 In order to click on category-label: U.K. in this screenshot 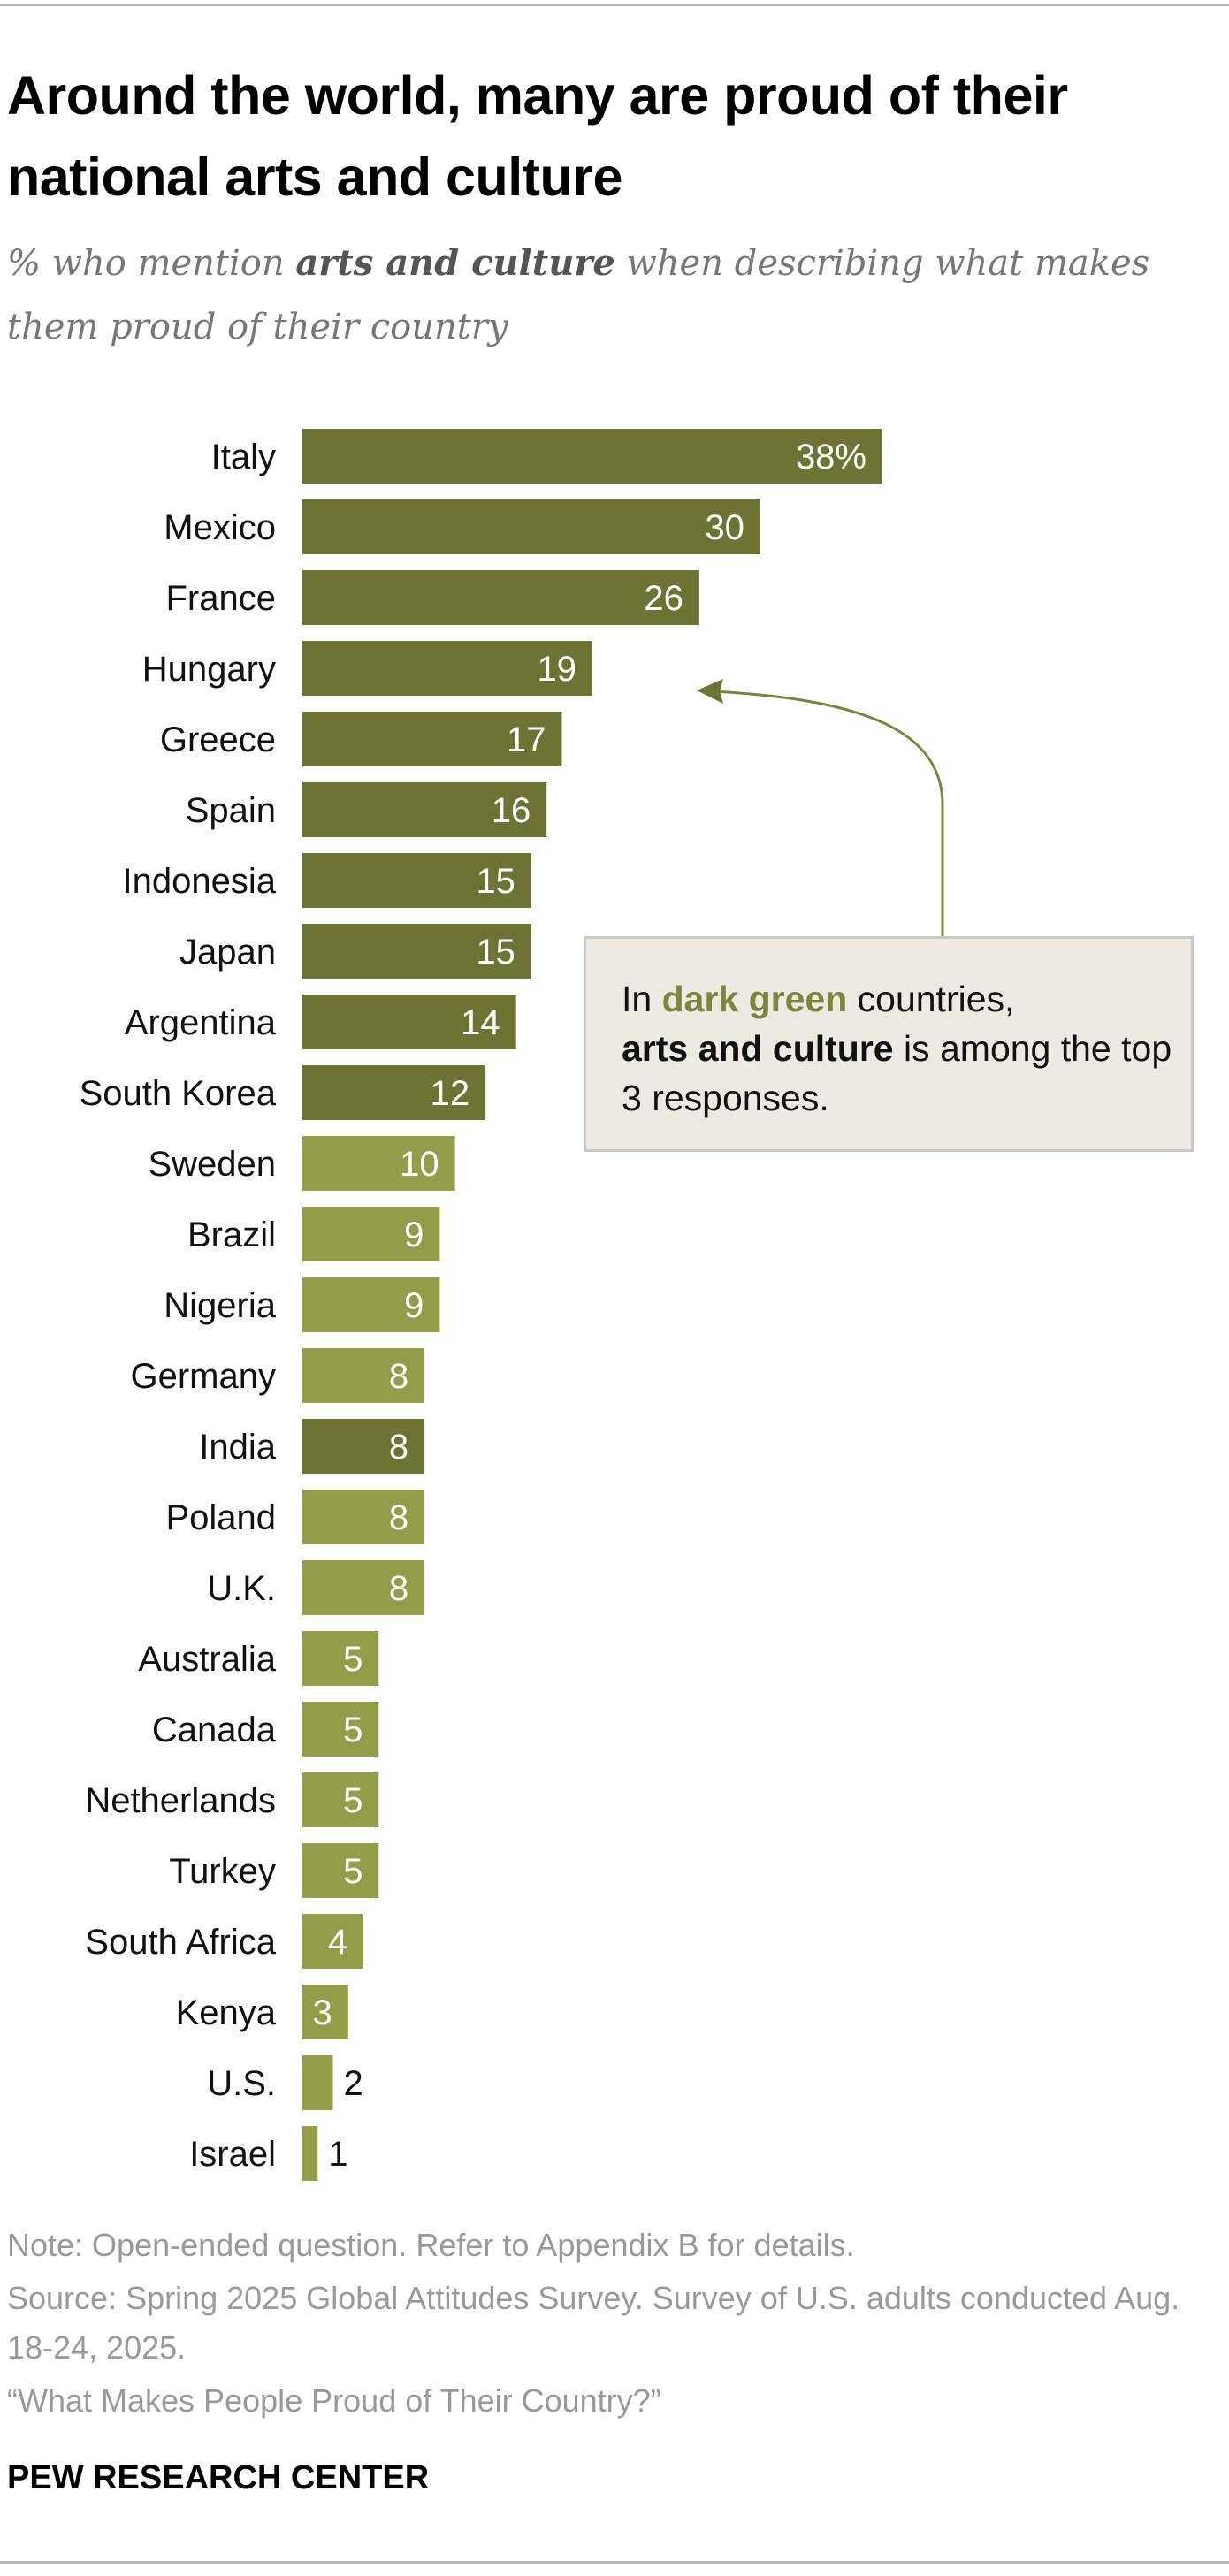, I will do `click(241, 1588)`.